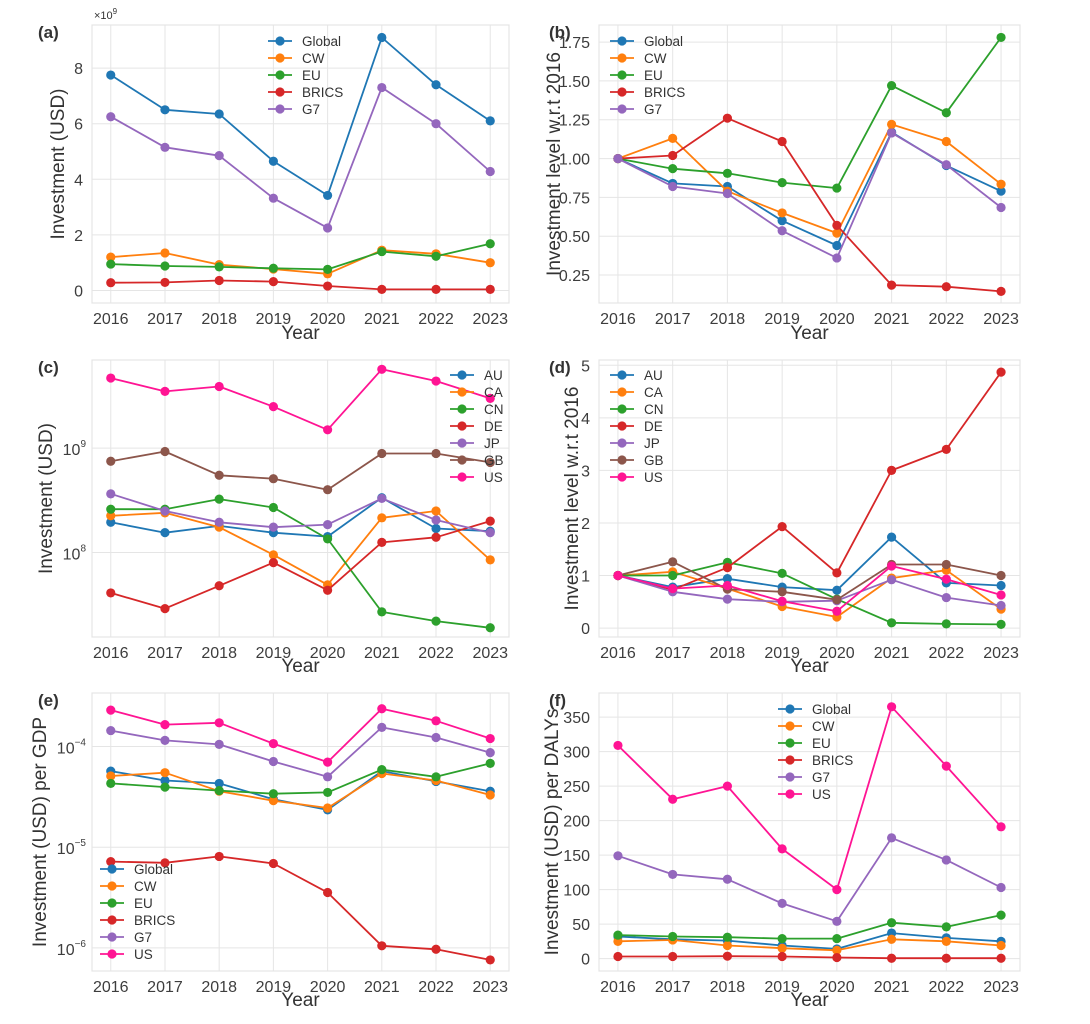 The width and height of the screenshot is (1090, 1024). What do you see at coordinates (637, 426) in the screenshot?
I see `legend: AU CA CN DE JP GB US` at bounding box center [637, 426].